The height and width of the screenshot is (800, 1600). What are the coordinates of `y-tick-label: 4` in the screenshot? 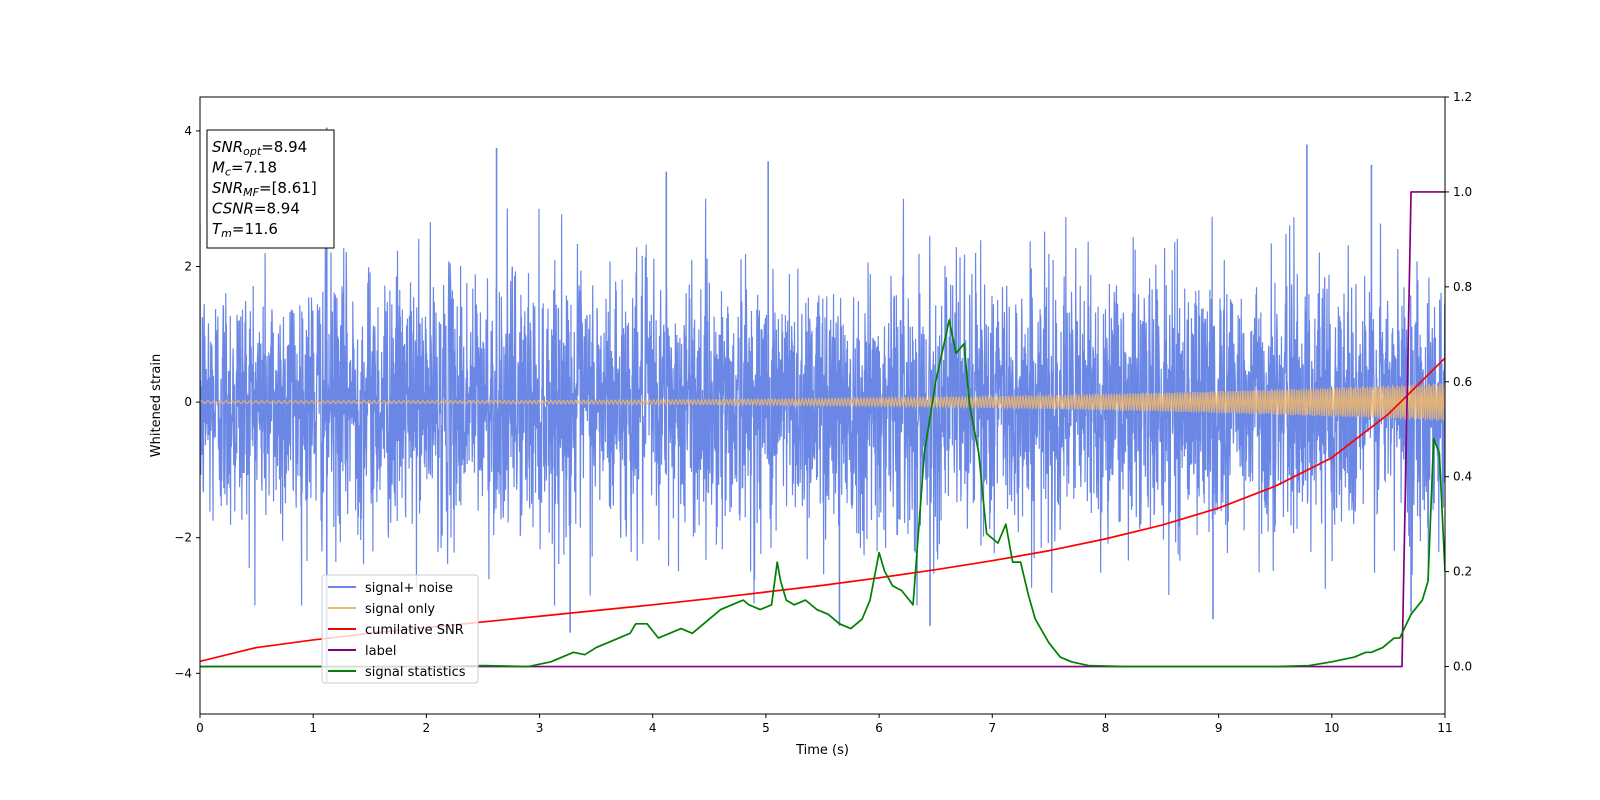 It's located at (188, 131).